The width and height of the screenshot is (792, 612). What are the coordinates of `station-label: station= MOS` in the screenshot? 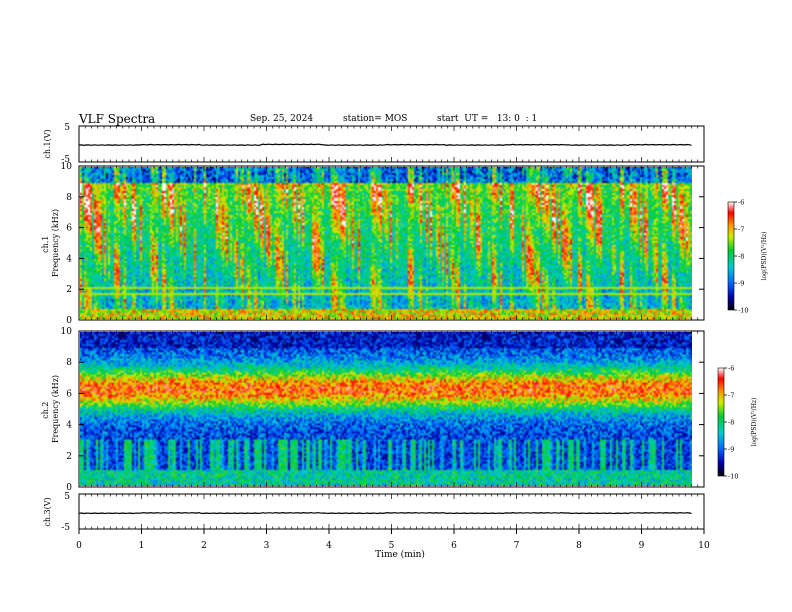 It's located at (375, 119).